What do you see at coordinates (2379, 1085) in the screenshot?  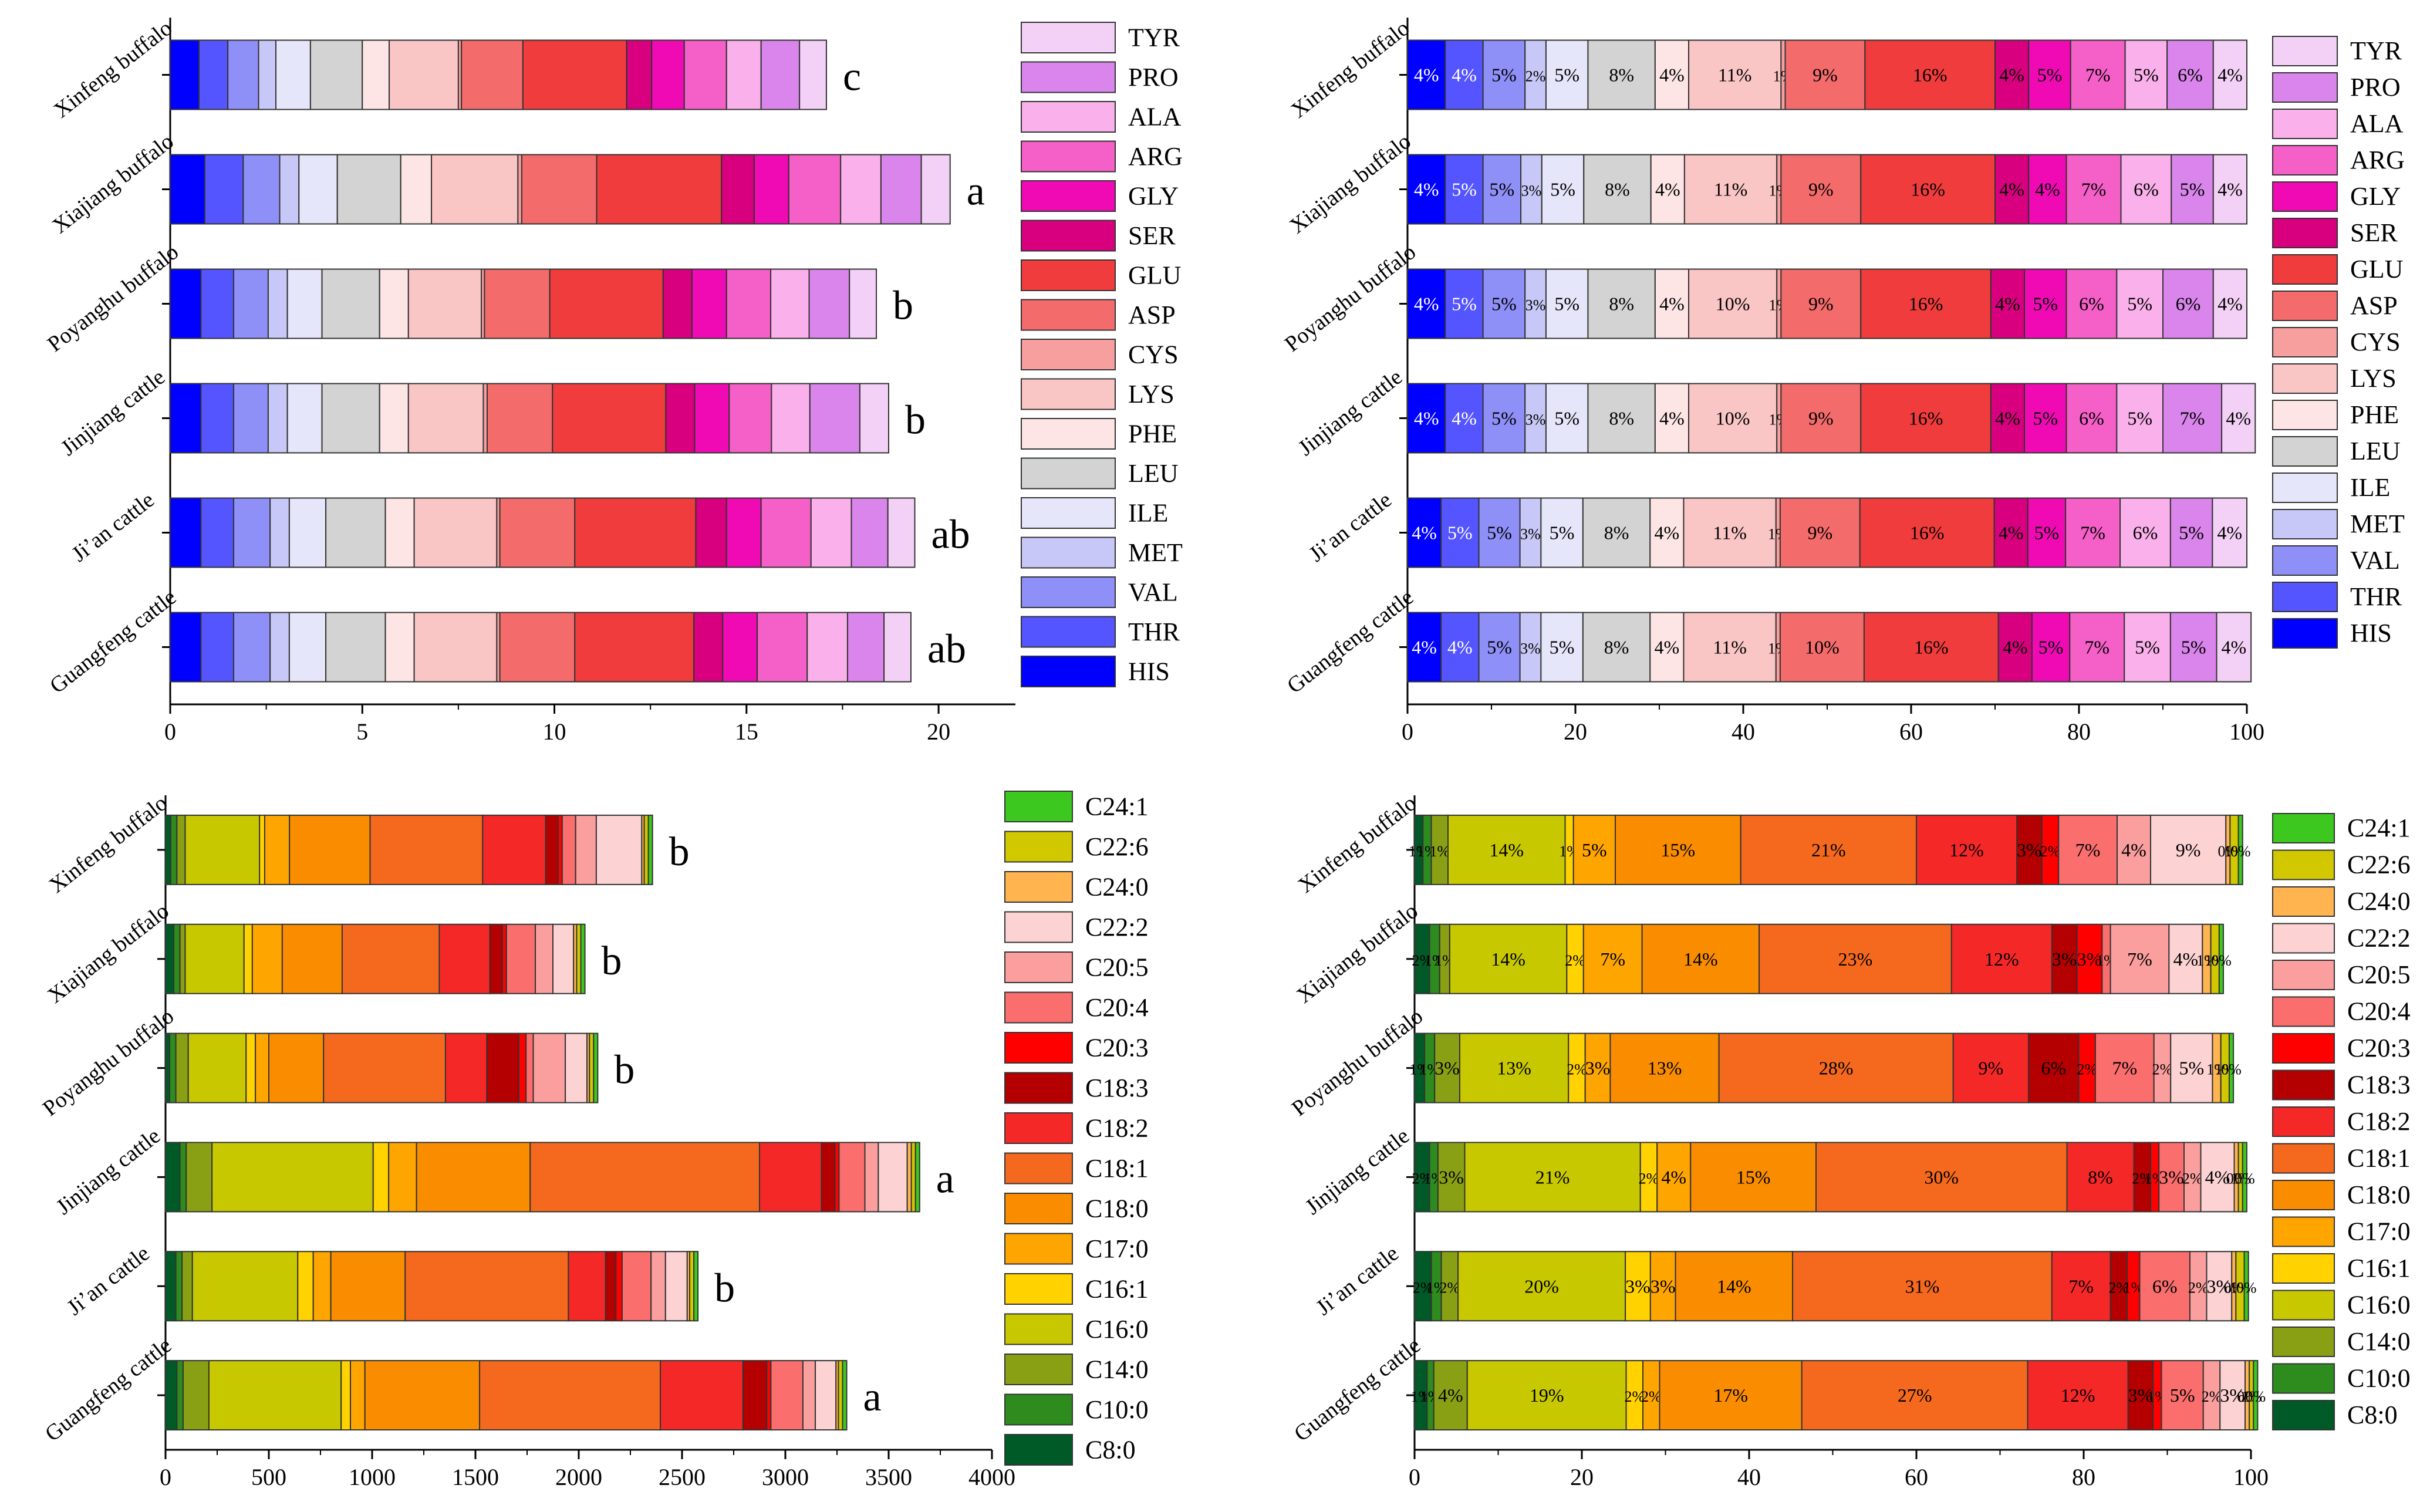 I see `legend-label: C18:3` at bounding box center [2379, 1085].